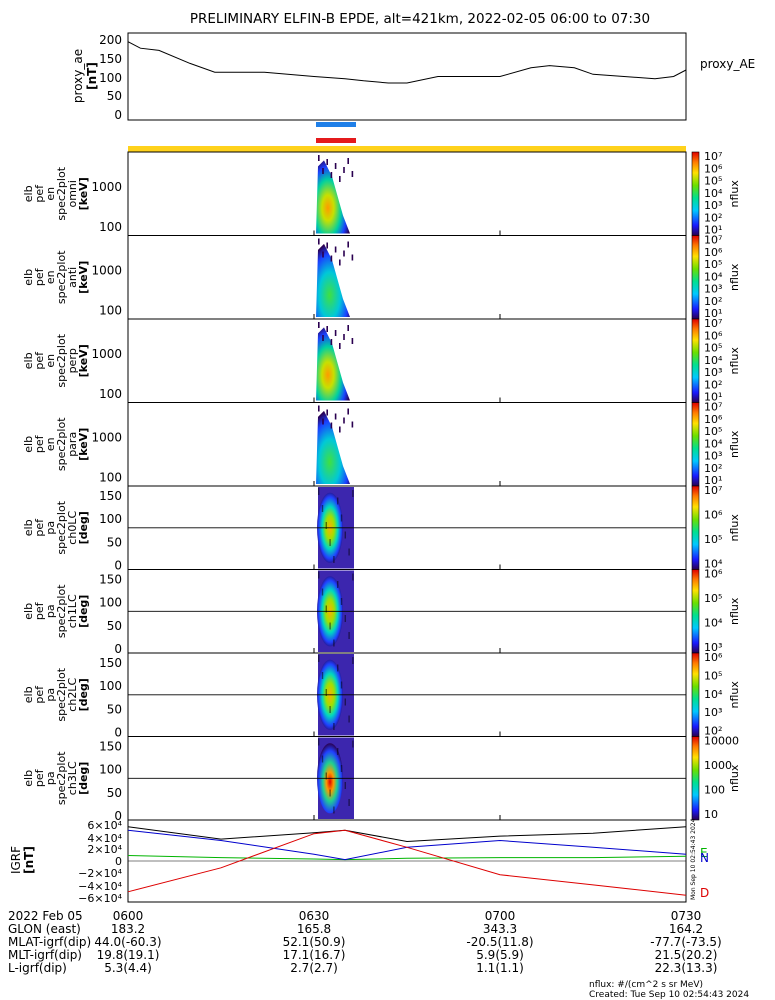 The height and width of the screenshot is (1000, 775). Describe the element at coordinates (128, 955) in the screenshot. I see `footer-cell: 19.8(19.1)` at that location.